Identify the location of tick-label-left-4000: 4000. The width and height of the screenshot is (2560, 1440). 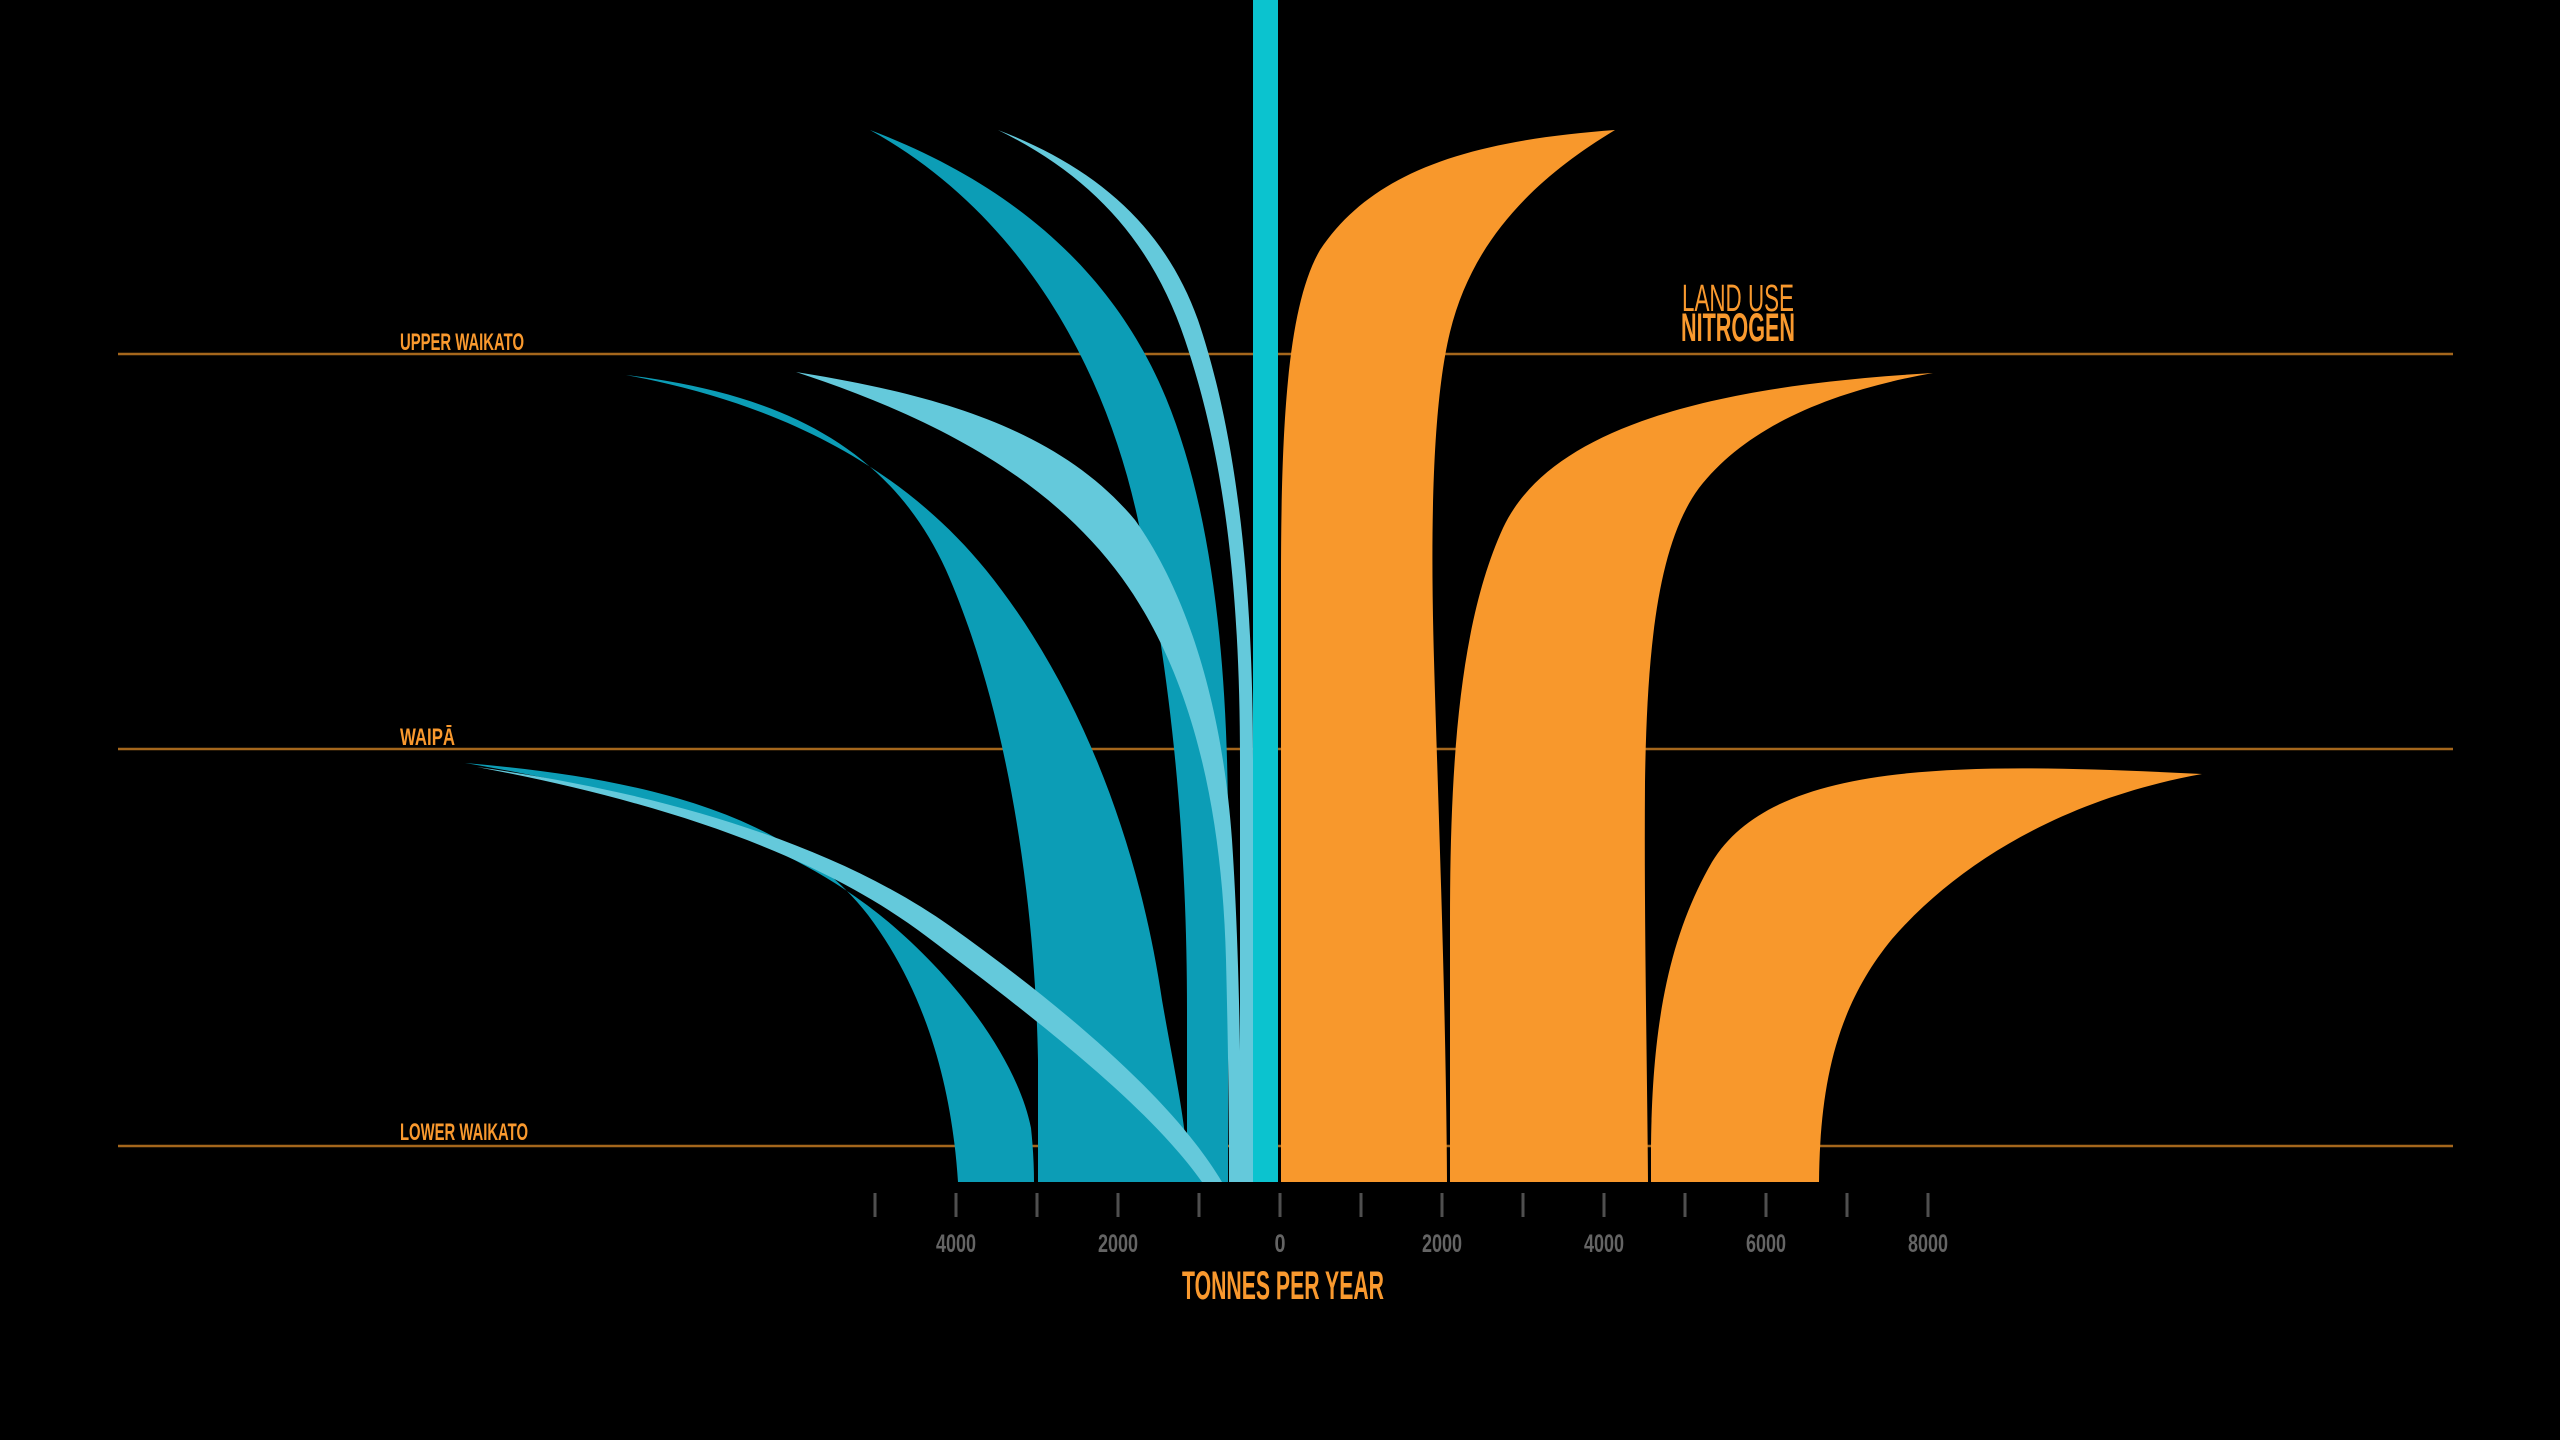
(956, 1244).